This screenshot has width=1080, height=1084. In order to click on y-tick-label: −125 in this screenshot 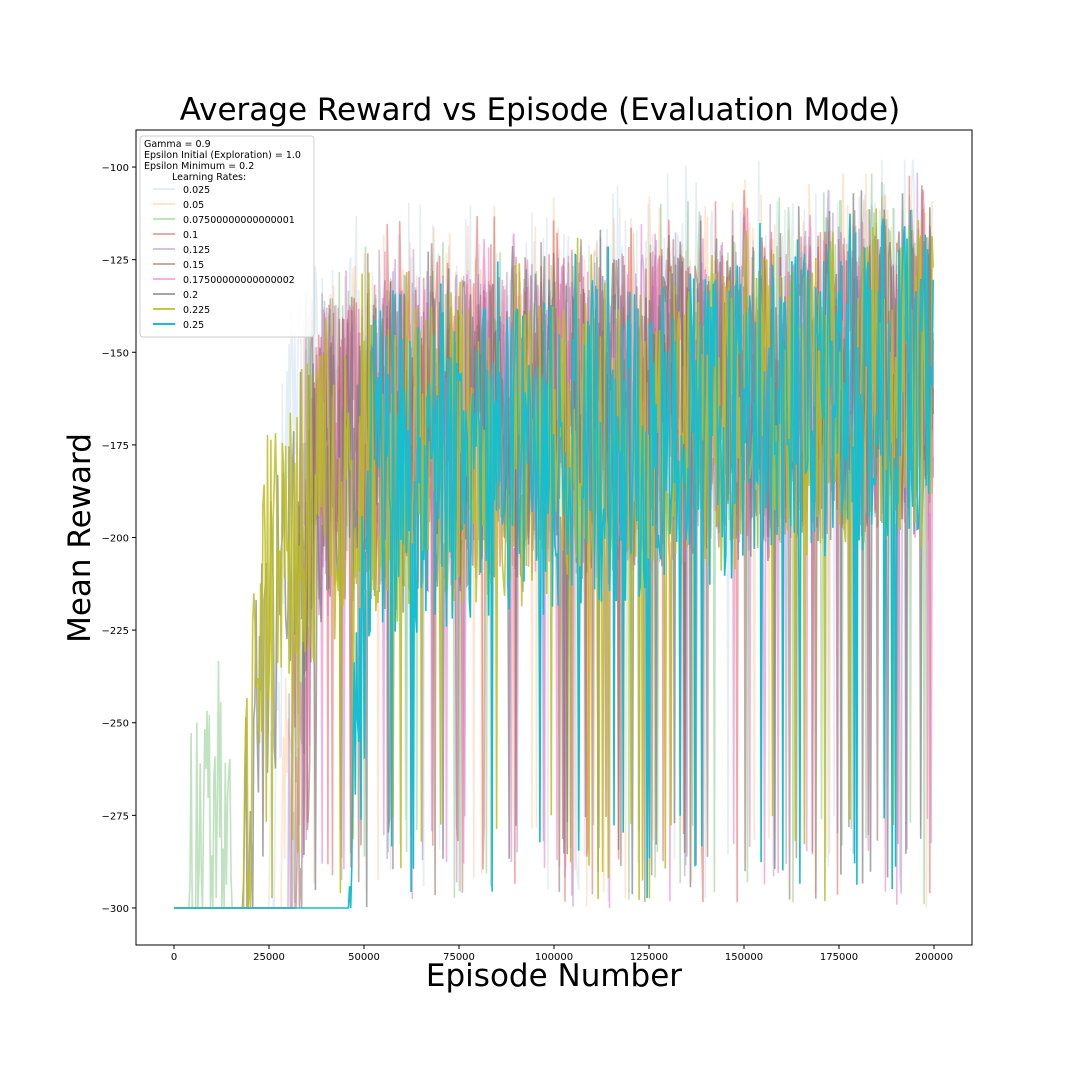, I will do `click(115, 261)`.